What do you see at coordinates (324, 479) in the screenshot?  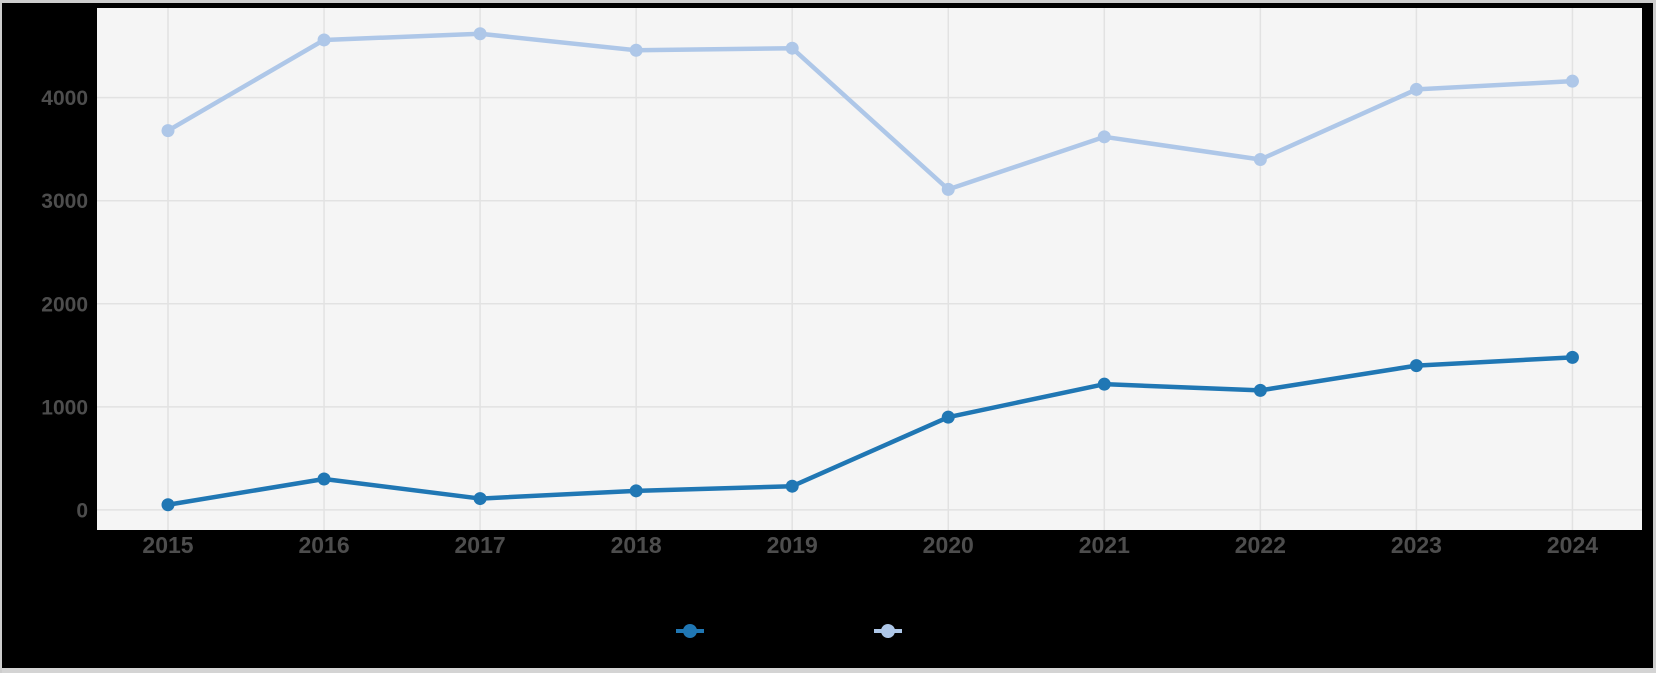 I see `data-point-dark-blue-2016` at bounding box center [324, 479].